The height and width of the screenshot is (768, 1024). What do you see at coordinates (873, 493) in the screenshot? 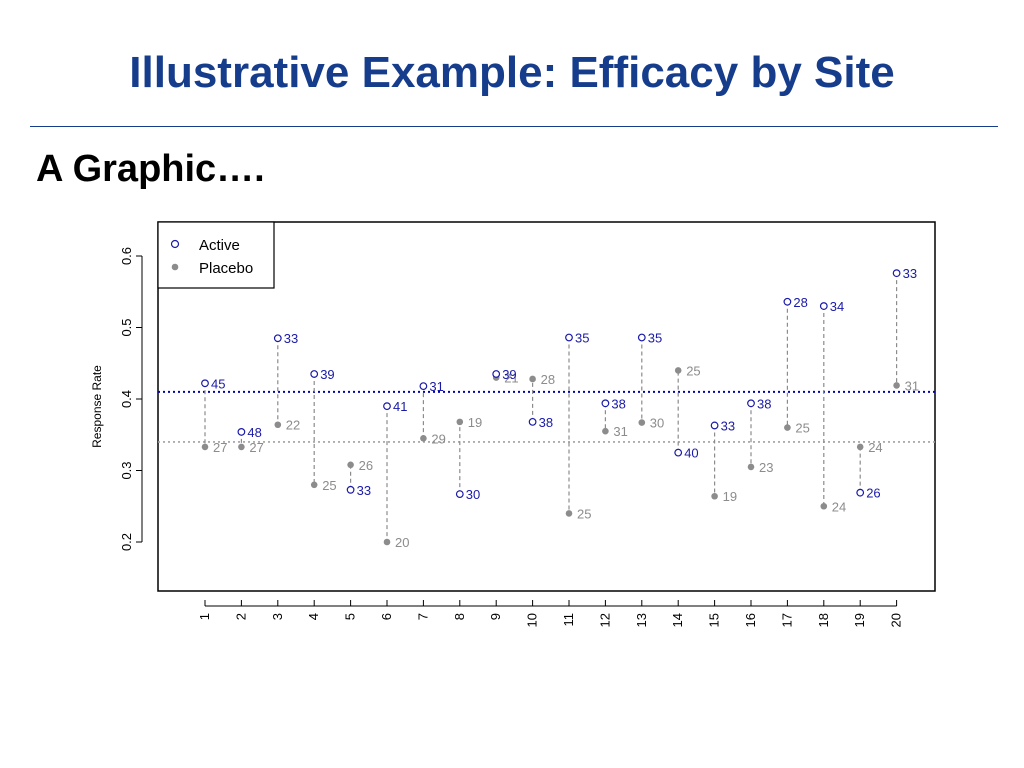
I see `active-point-label: 26` at bounding box center [873, 493].